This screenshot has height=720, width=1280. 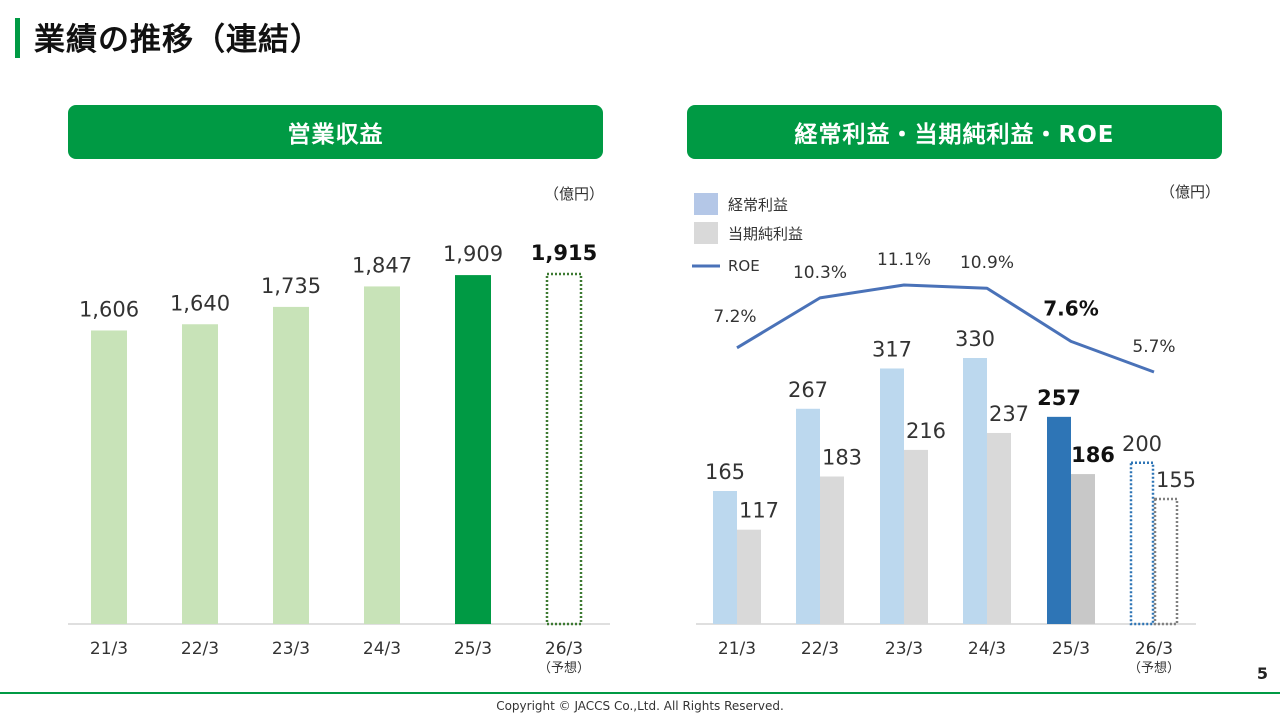 What do you see at coordinates (987, 263) in the screenshot?
I see `roe-label-3: 10.9%` at bounding box center [987, 263].